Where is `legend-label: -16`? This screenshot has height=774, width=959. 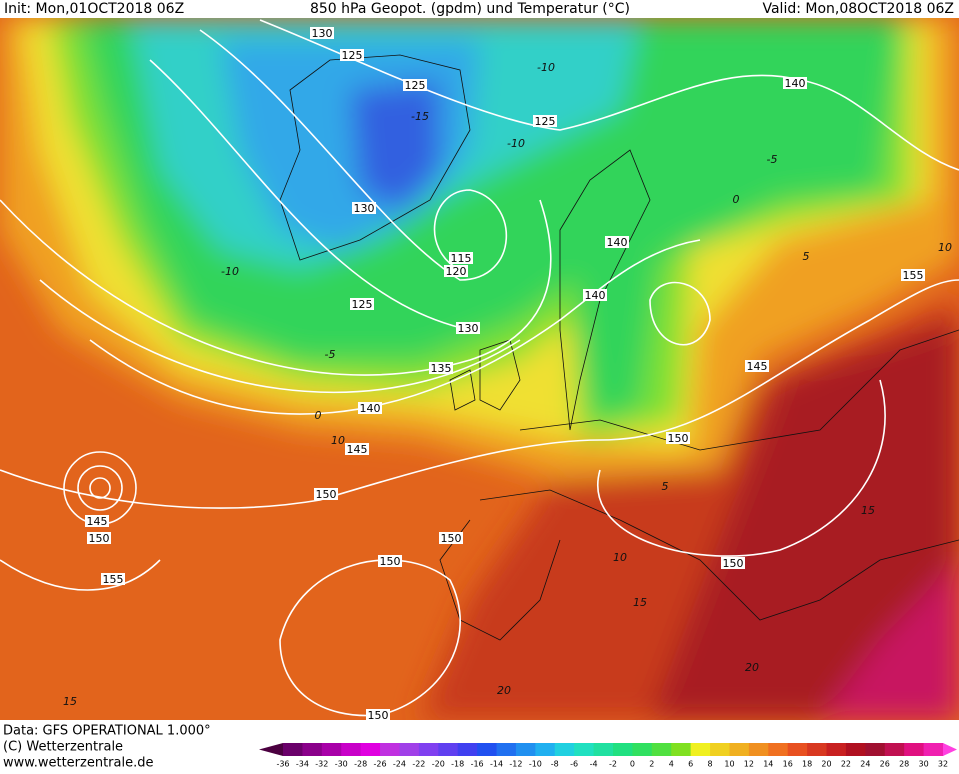 legend-label: -16 is located at coordinates (477, 764).